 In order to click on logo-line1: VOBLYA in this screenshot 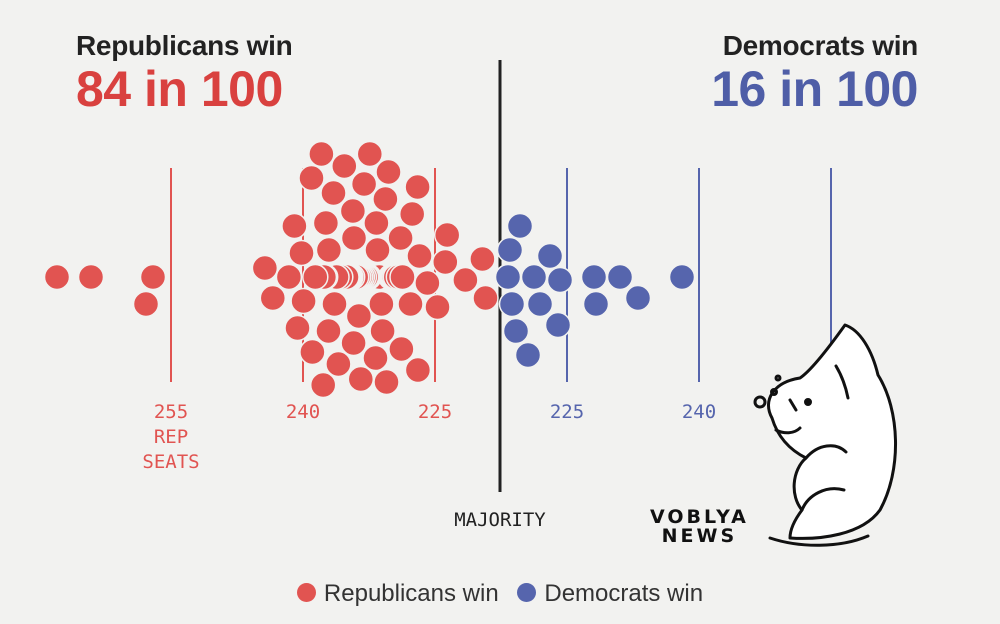, I will do `click(699, 517)`.